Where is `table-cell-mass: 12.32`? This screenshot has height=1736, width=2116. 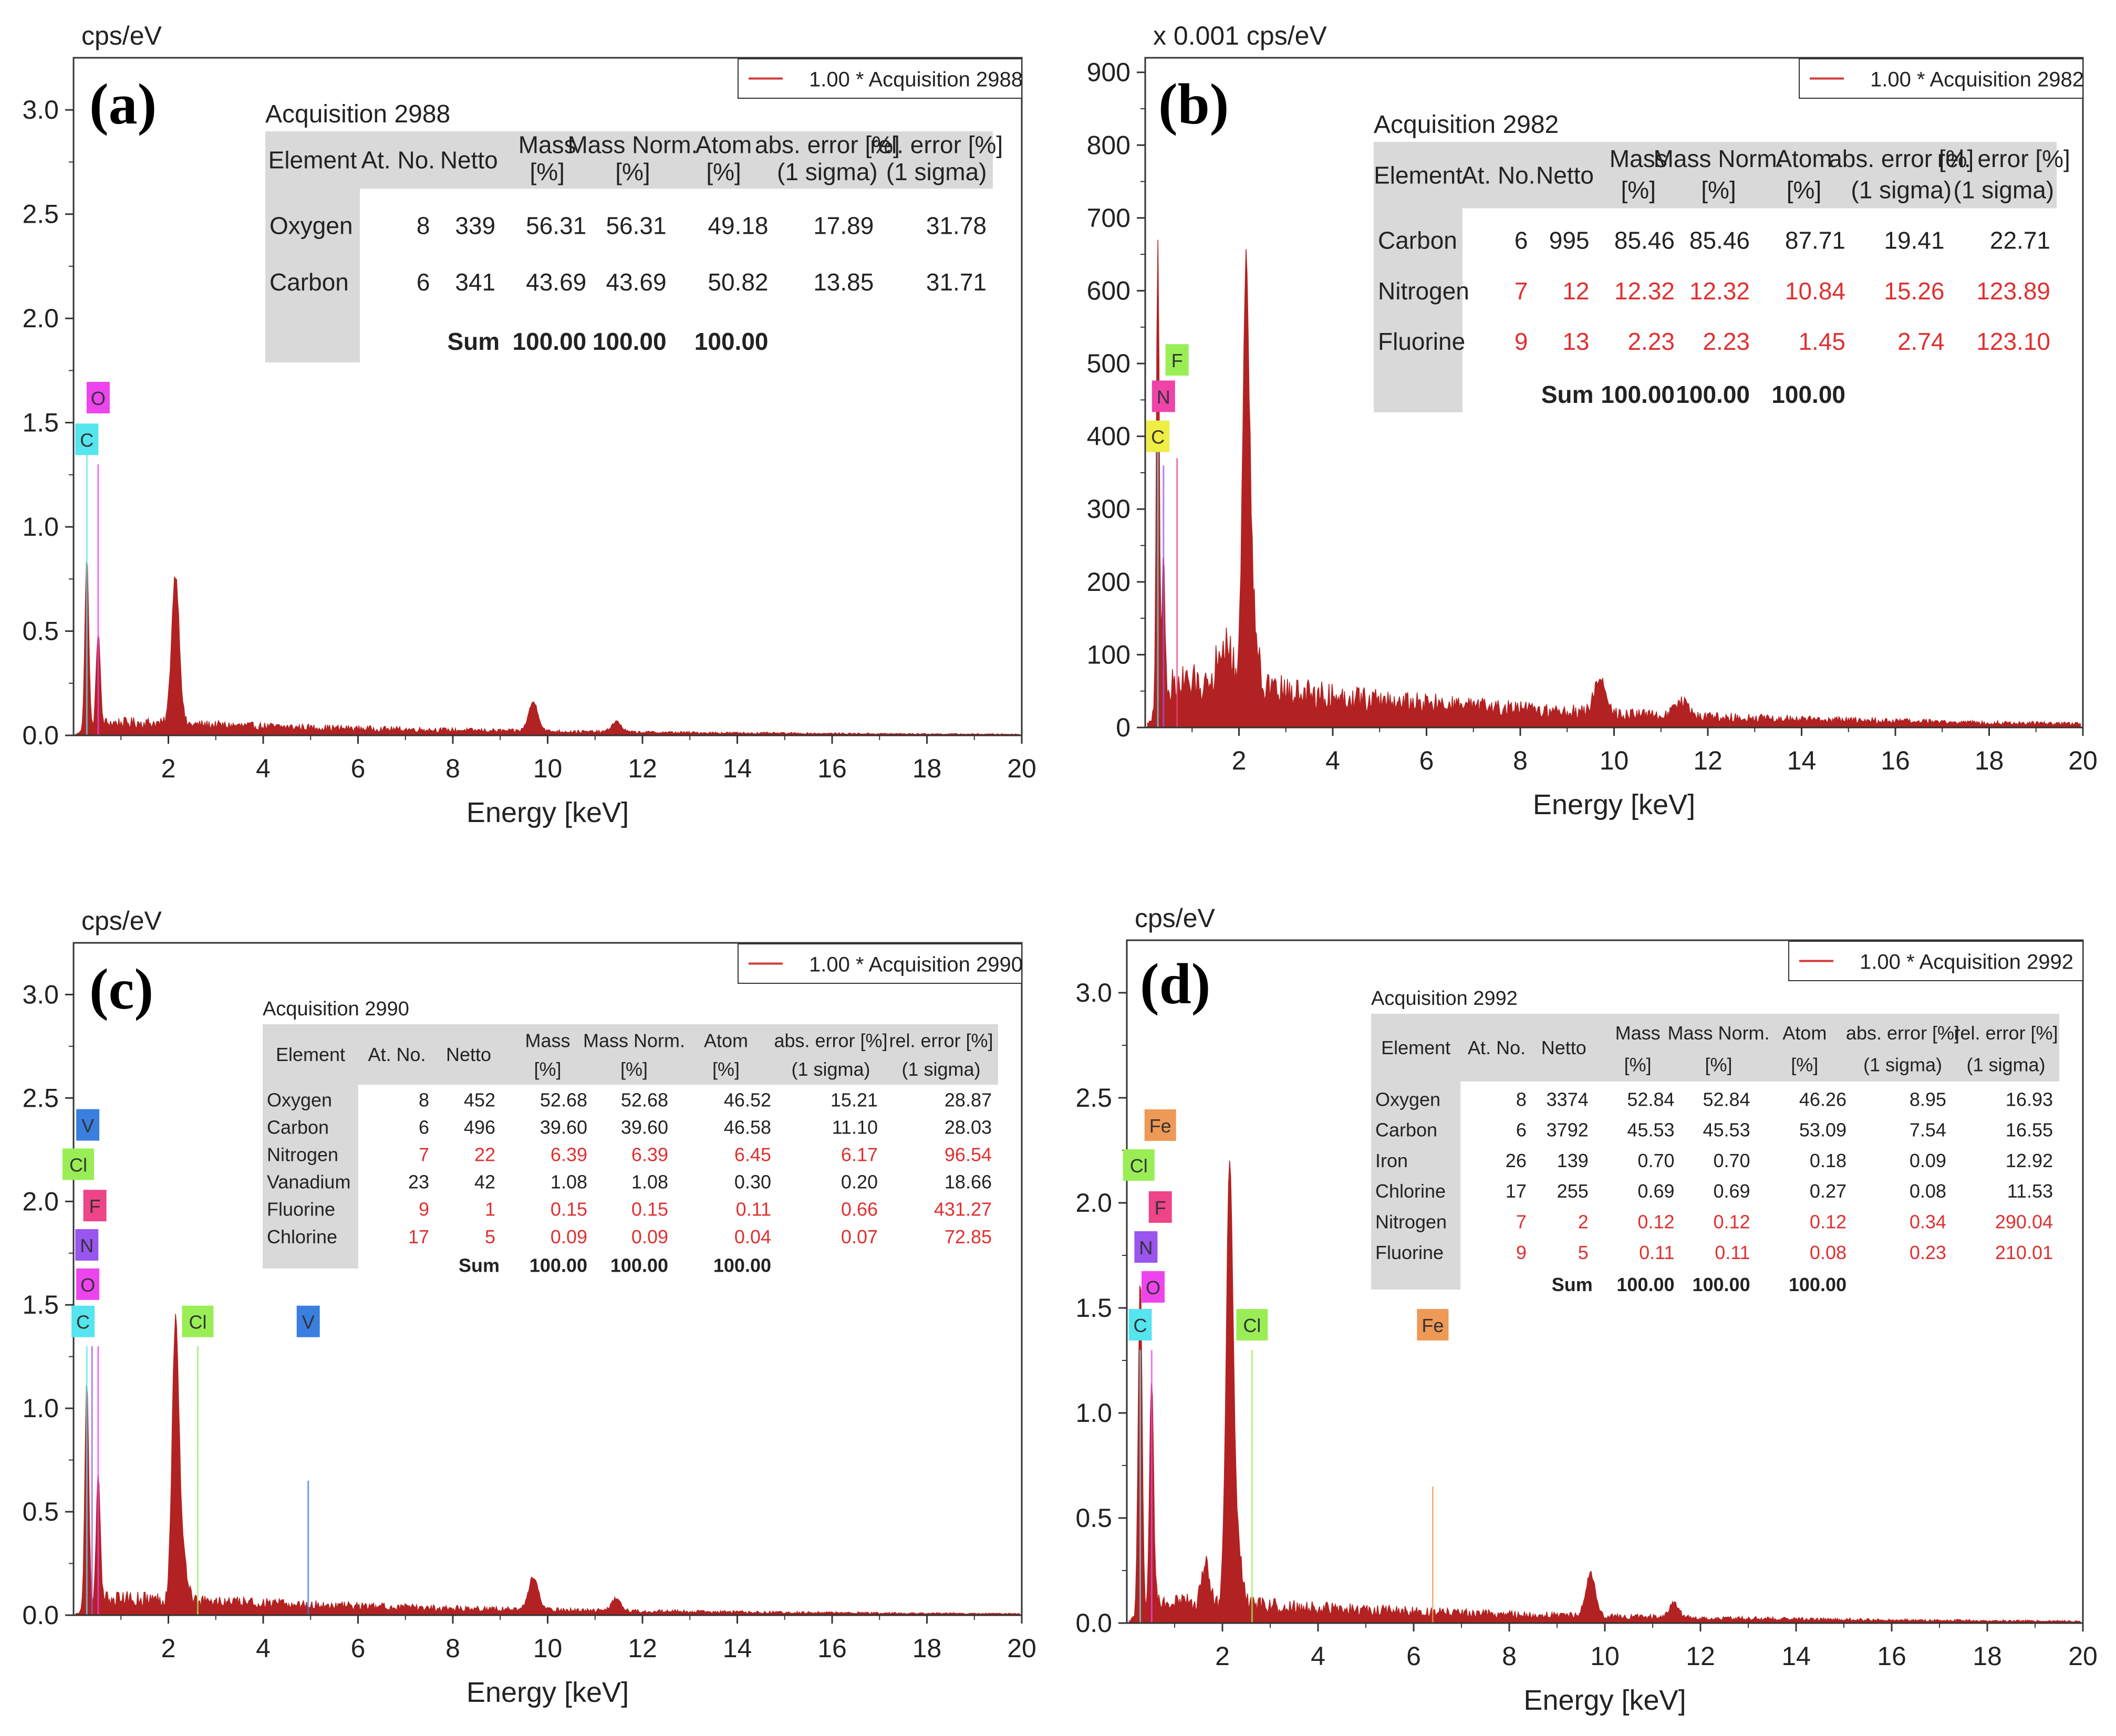 table-cell-mass: 12.32 is located at coordinates (1644, 291).